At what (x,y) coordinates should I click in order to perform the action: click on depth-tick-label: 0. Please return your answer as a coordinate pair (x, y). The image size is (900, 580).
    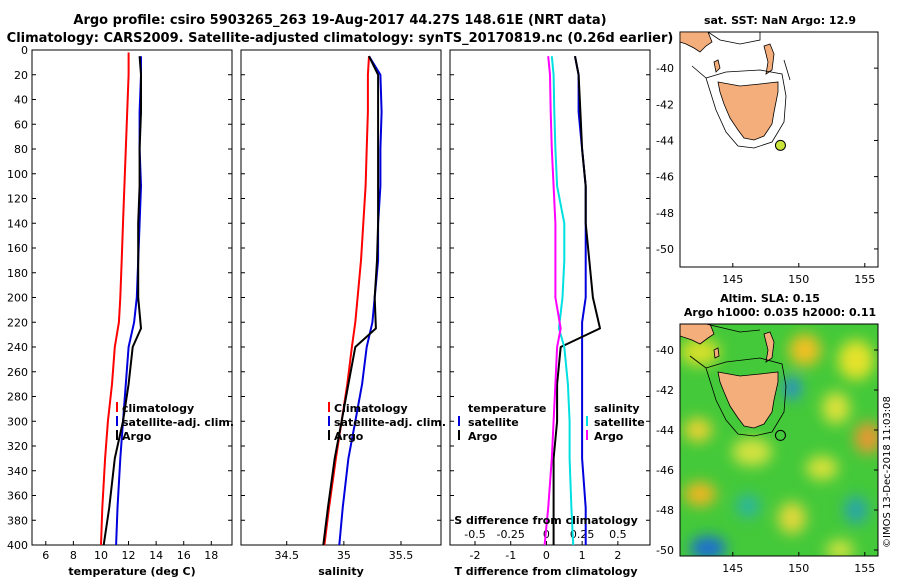
    Looking at the image, I should click on (24, 50).